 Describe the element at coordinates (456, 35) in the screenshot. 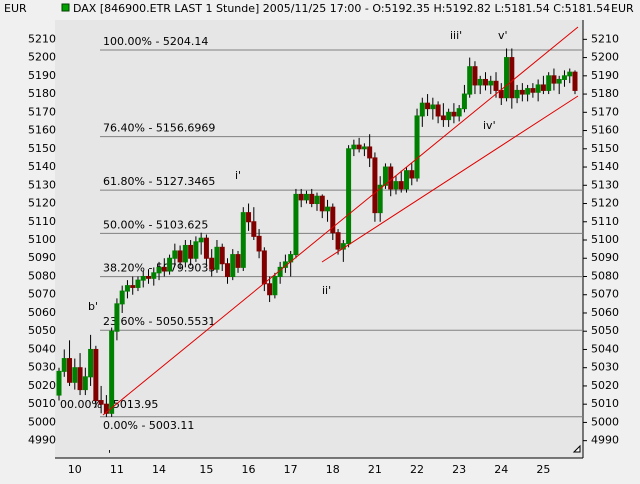

I see `wave-label: iii'` at that location.